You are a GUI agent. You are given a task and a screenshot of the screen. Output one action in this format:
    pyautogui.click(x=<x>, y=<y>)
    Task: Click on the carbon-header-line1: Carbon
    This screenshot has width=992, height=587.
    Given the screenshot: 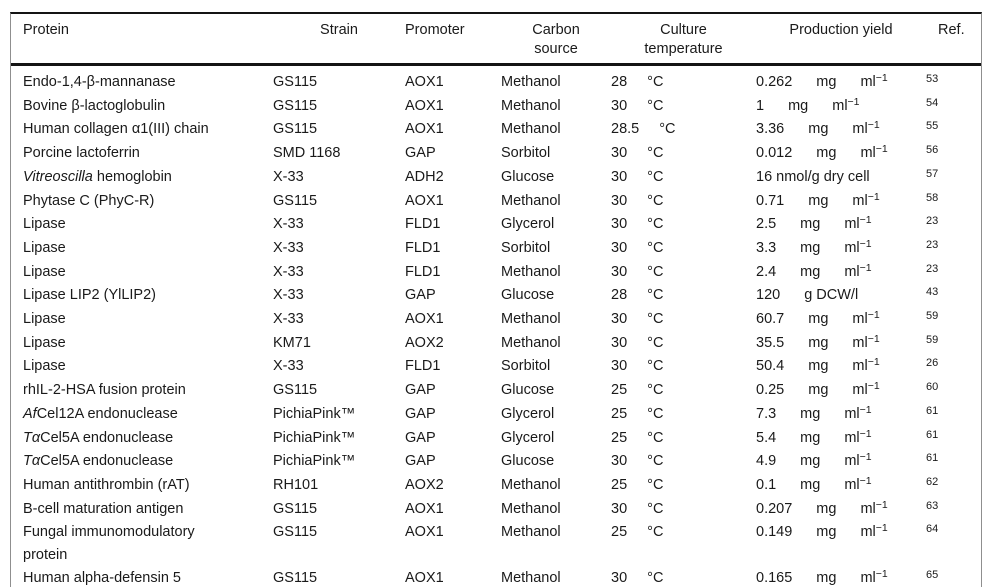 What is the action you would take?
    pyautogui.click(x=556, y=30)
    